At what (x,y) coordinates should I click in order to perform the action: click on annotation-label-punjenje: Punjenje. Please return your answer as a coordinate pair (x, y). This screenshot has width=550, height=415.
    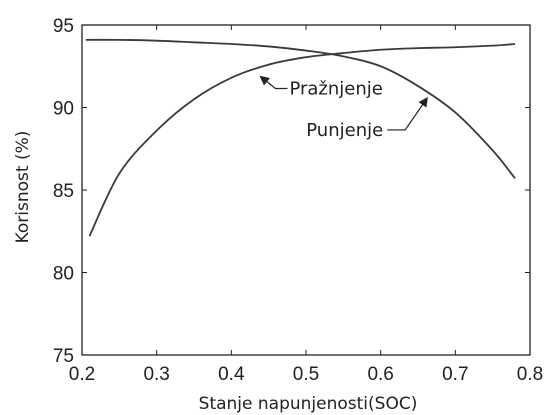
    Looking at the image, I should click on (344, 130).